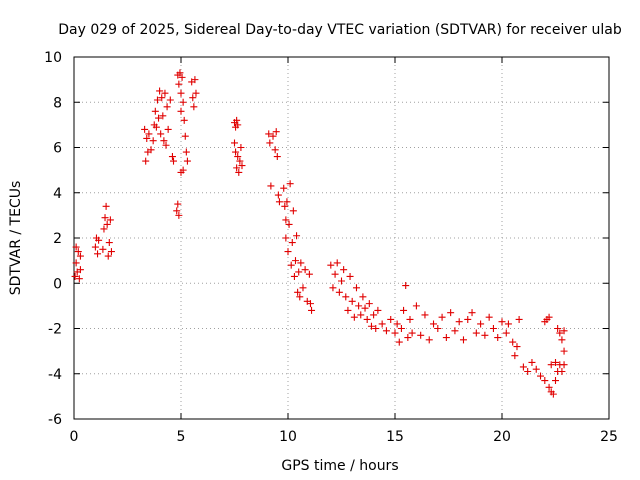  I want to click on y-tick-label: 2, so click(57, 239).